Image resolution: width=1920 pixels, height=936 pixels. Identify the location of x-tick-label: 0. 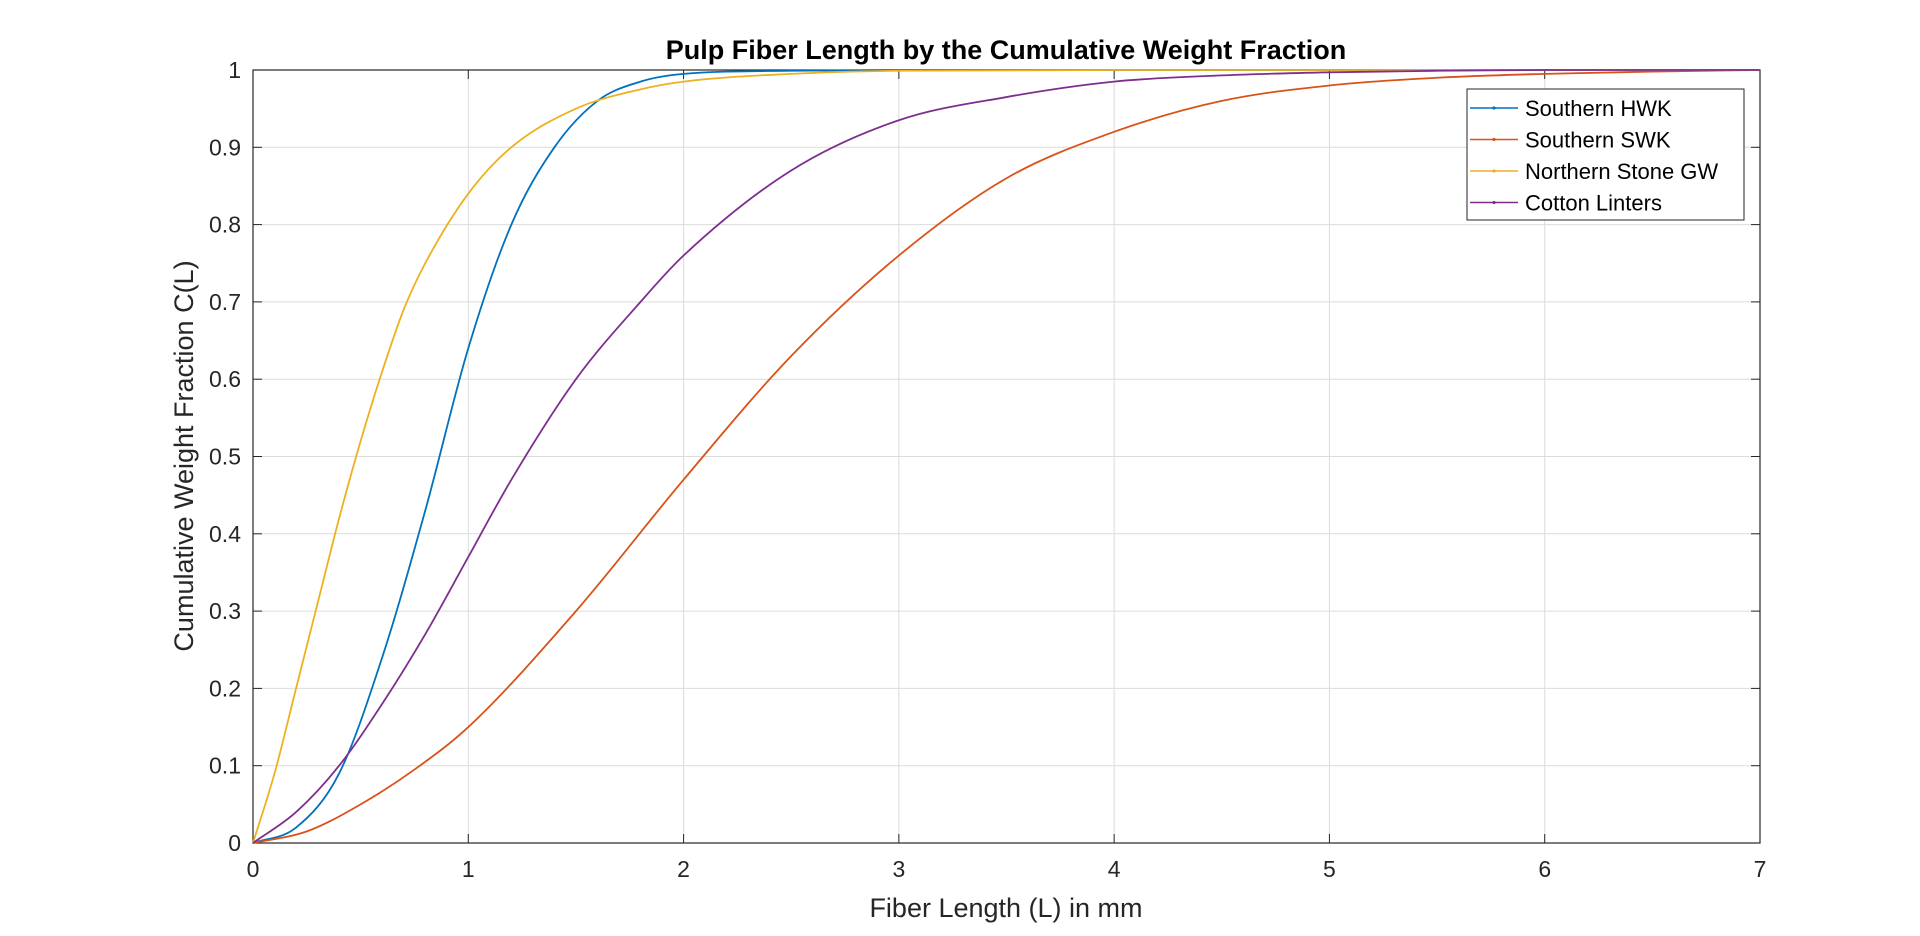
(253, 869).